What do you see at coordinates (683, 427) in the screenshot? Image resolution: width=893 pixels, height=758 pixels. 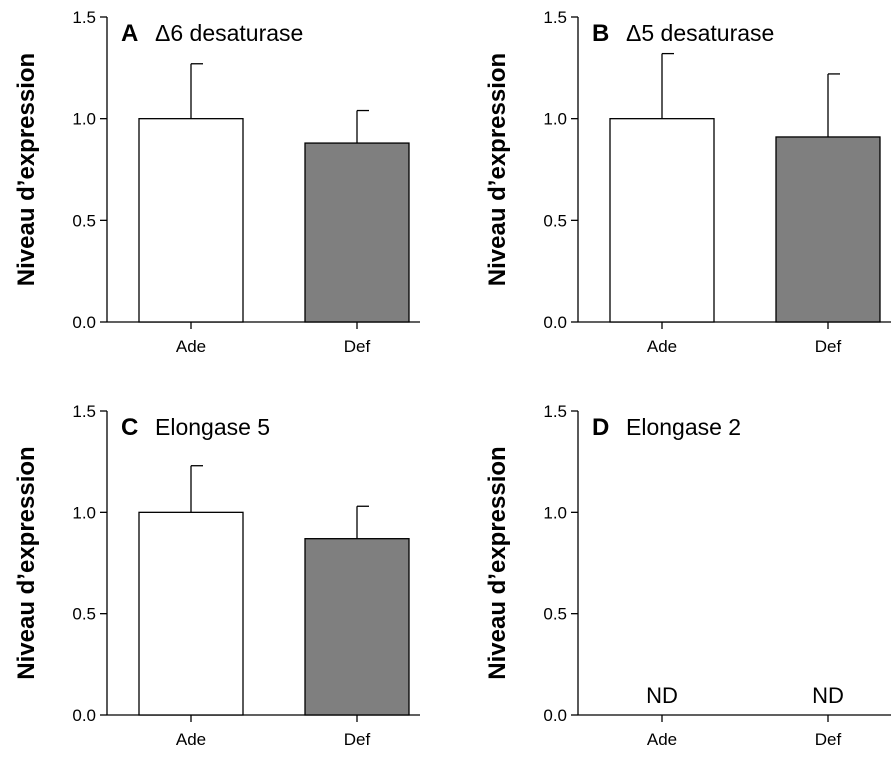 I see `panel-title: Elongase 2` at bounding box center [683, 427].